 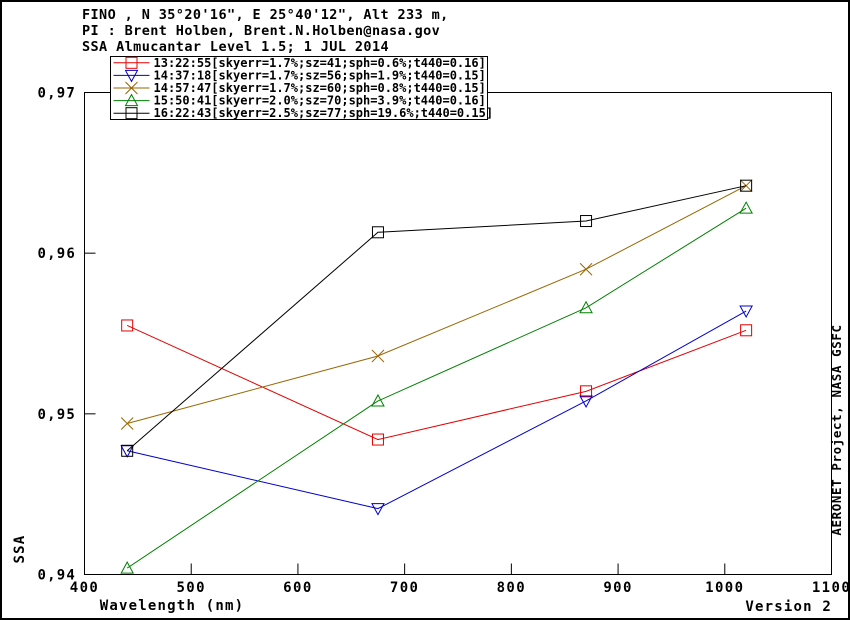 What do you see at coordinates (618, 588) in the screenshot?
I see `x-tick-label: 900` at bounding box center [618, 588].